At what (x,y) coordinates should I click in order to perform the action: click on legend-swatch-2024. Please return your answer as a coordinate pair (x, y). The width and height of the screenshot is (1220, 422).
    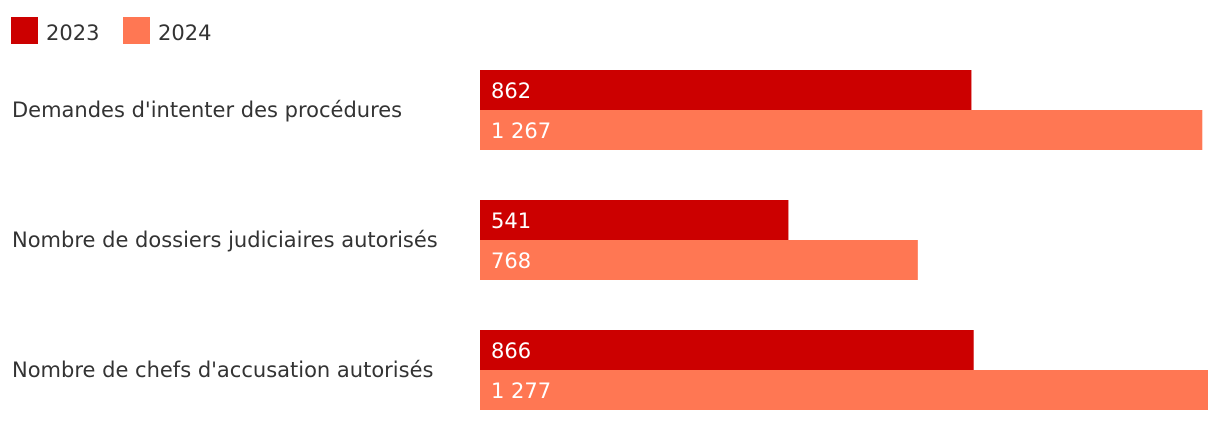
    Looking at the image, I should click on (136, 30).